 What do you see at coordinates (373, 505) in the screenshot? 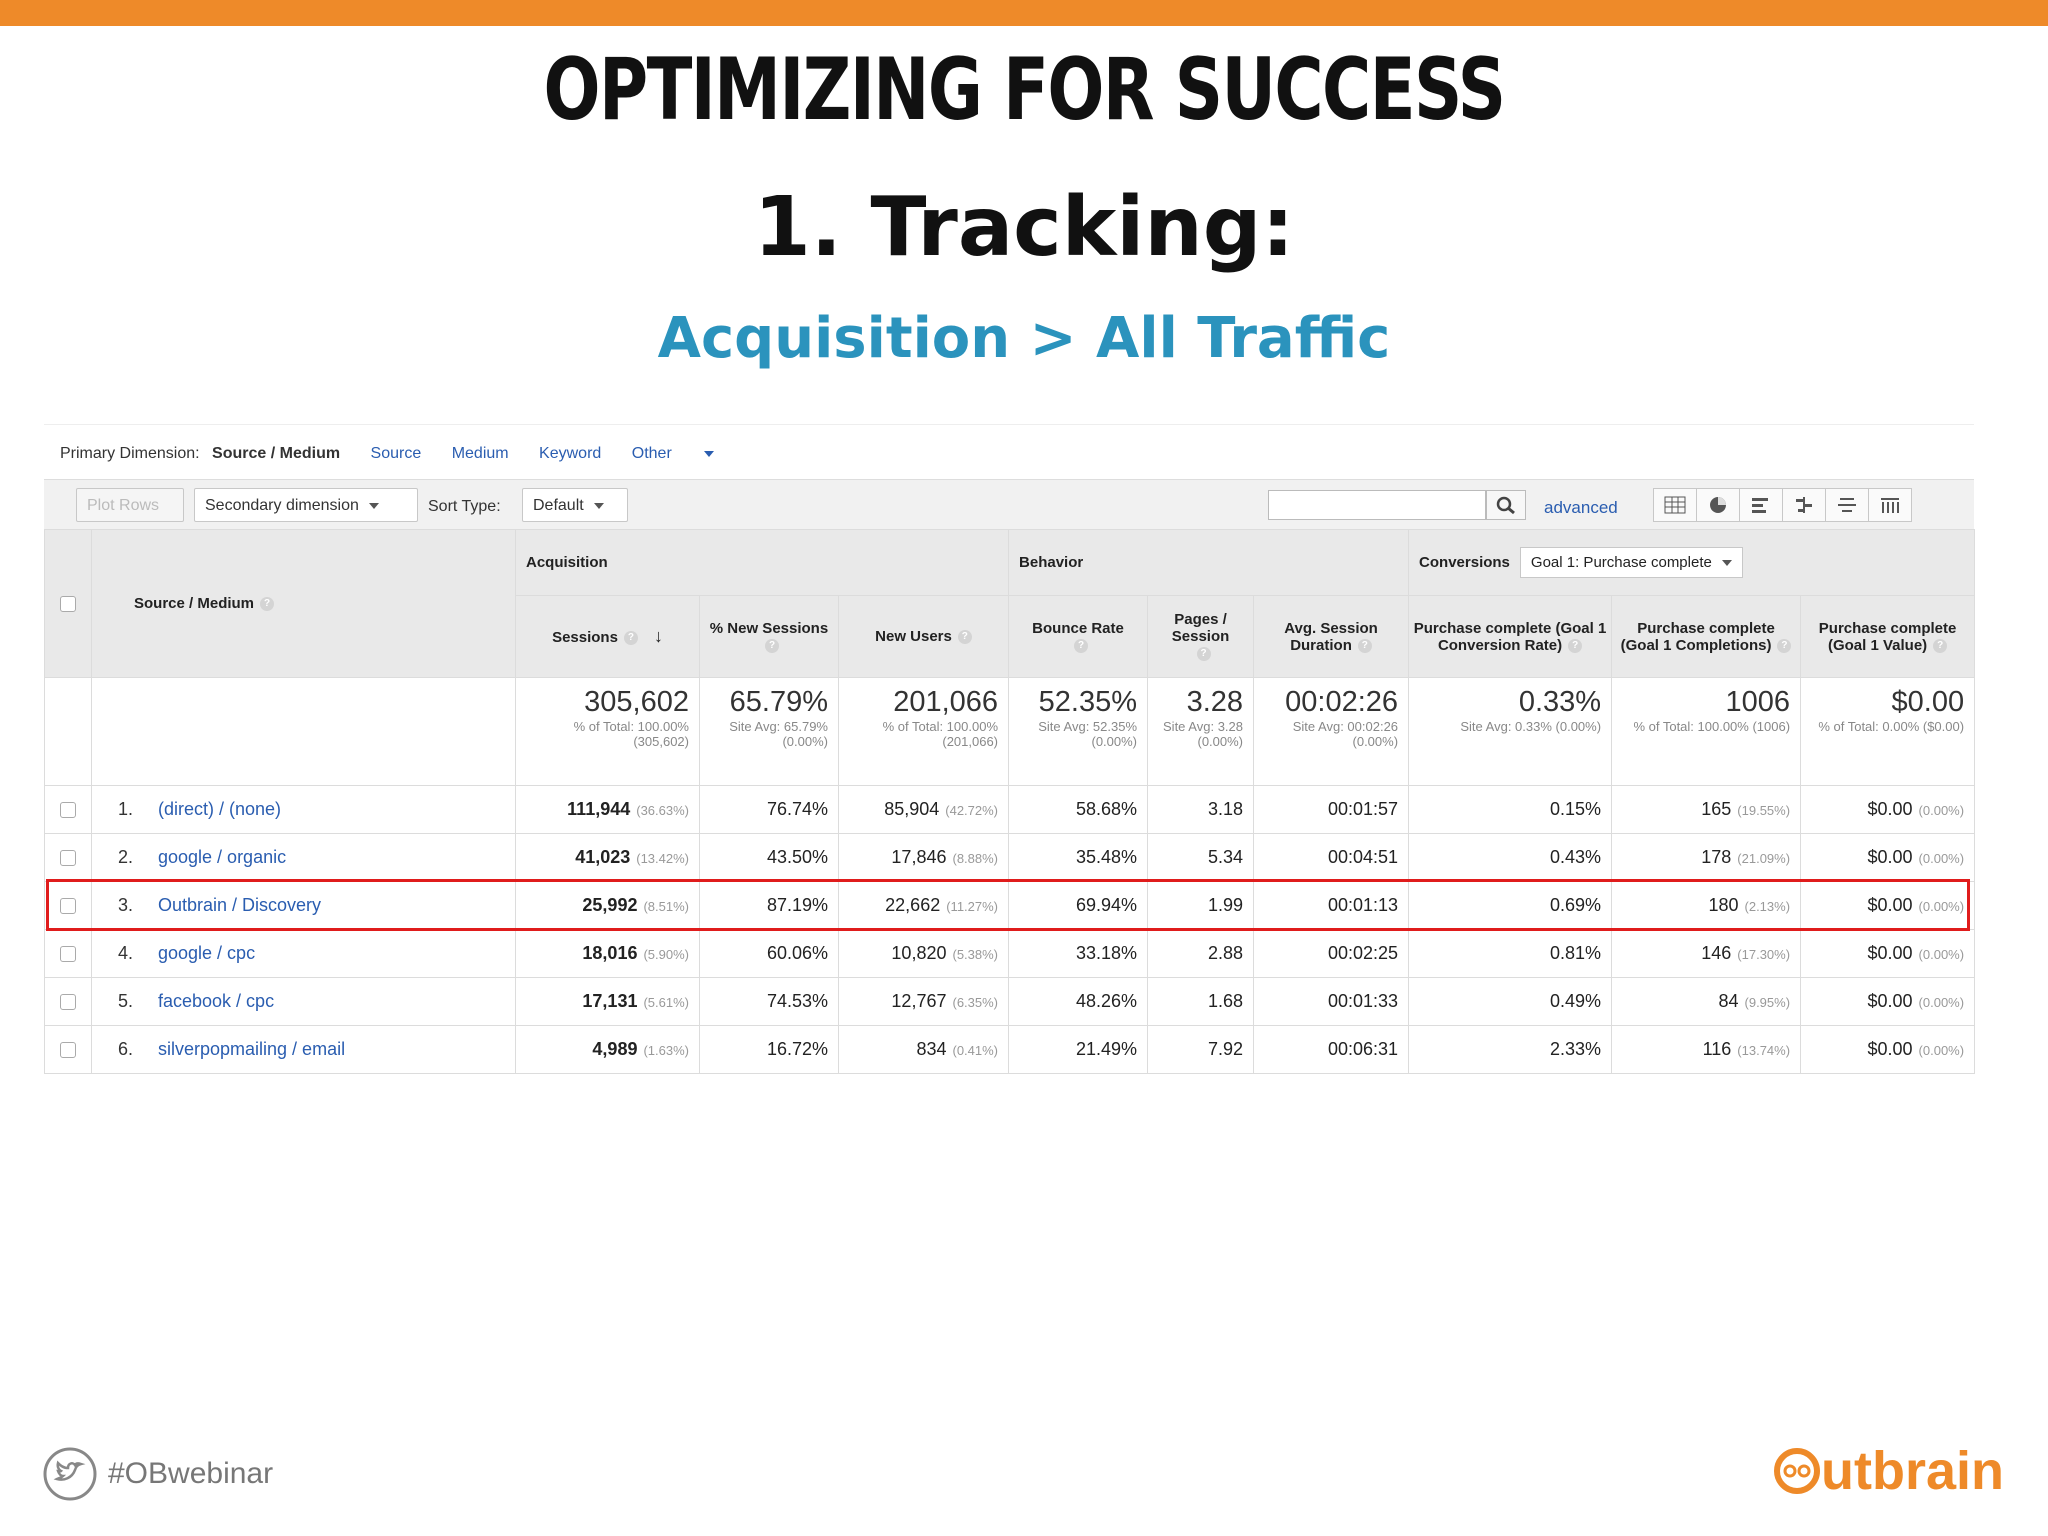
I see `chevron-down-icon` at bounding box center [373, 505].